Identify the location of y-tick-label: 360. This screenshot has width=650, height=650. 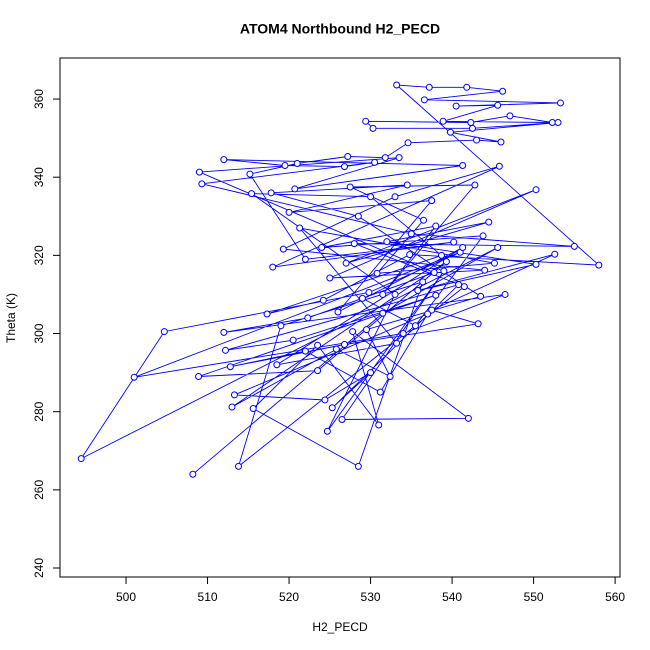
(39, 99).